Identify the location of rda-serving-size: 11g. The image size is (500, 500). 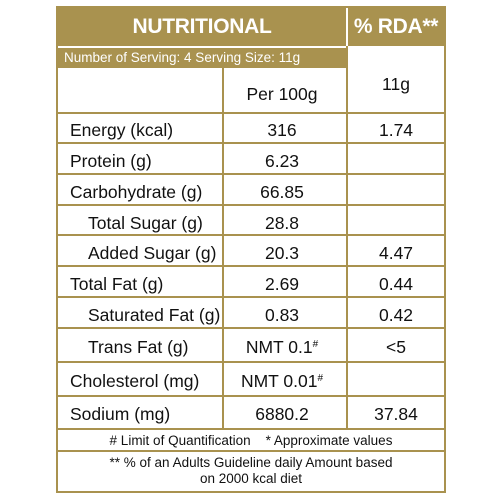
(396, 84).